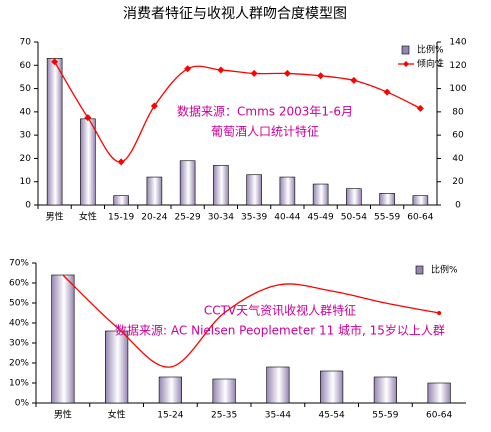  I want to click on x-tick-label: 50-54, so click(354, 218).